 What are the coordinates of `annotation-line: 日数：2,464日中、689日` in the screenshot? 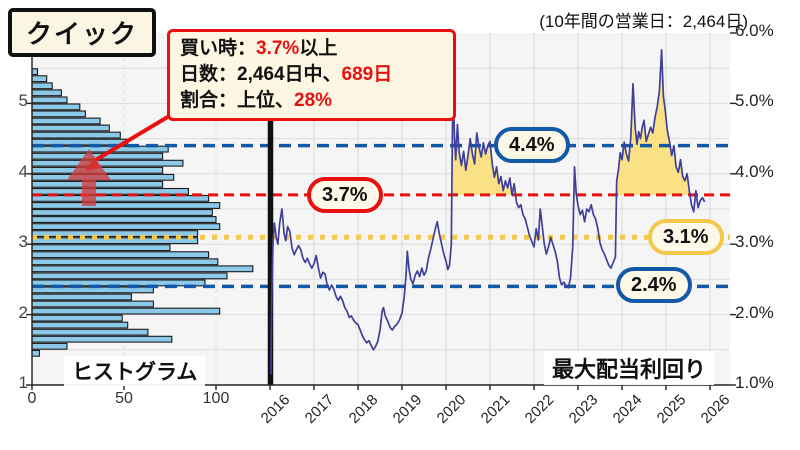 It's located at (286, 74).